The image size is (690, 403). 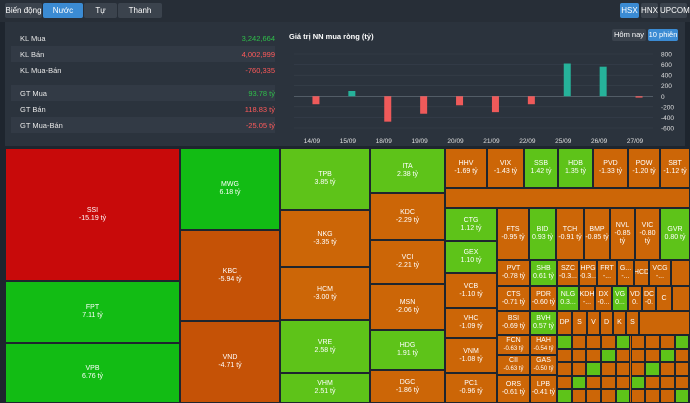 I want to click on treemap-tile: CTS -0.71 tỷ, so click(x=513, y=298).